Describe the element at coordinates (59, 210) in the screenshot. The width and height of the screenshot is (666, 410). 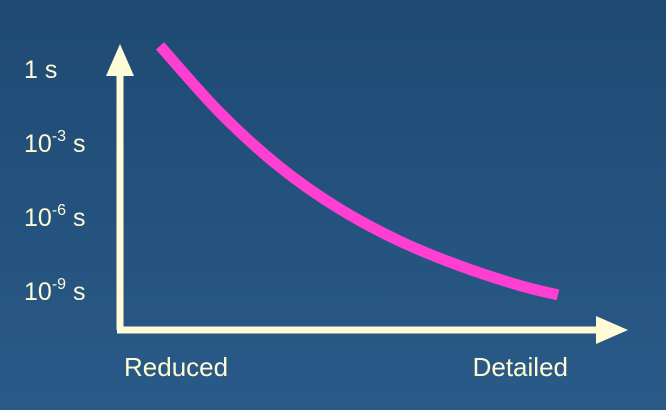
I see `y-tick-exponent: -6` at that location.